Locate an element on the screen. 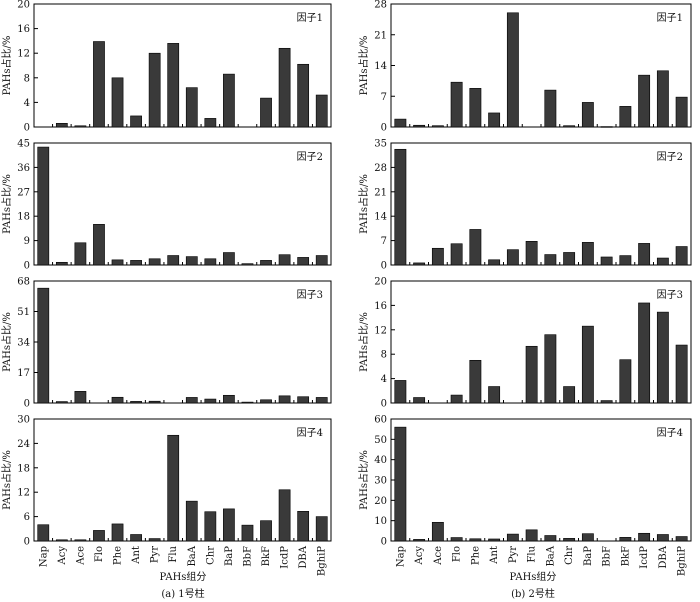  panel-2-factor-3: 0 4 8 12 16 20 因子3 PAHs占比/% is located at coordinates (524, 343).